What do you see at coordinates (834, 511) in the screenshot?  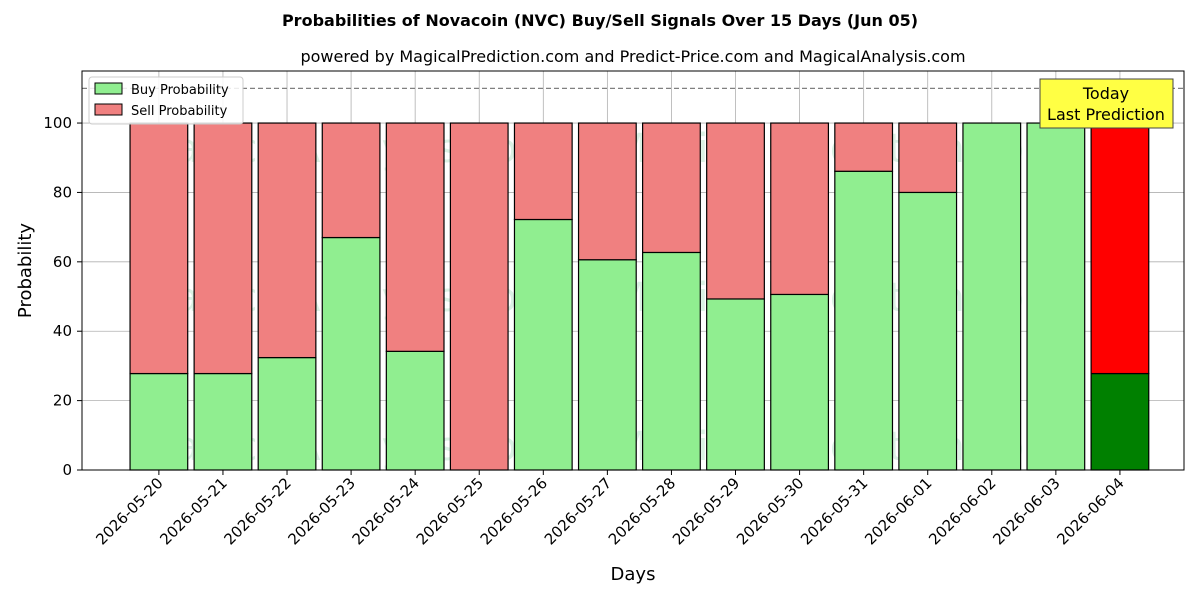 I see `x-tick-label: 2026-05-31` at bounding box center [834, 511].